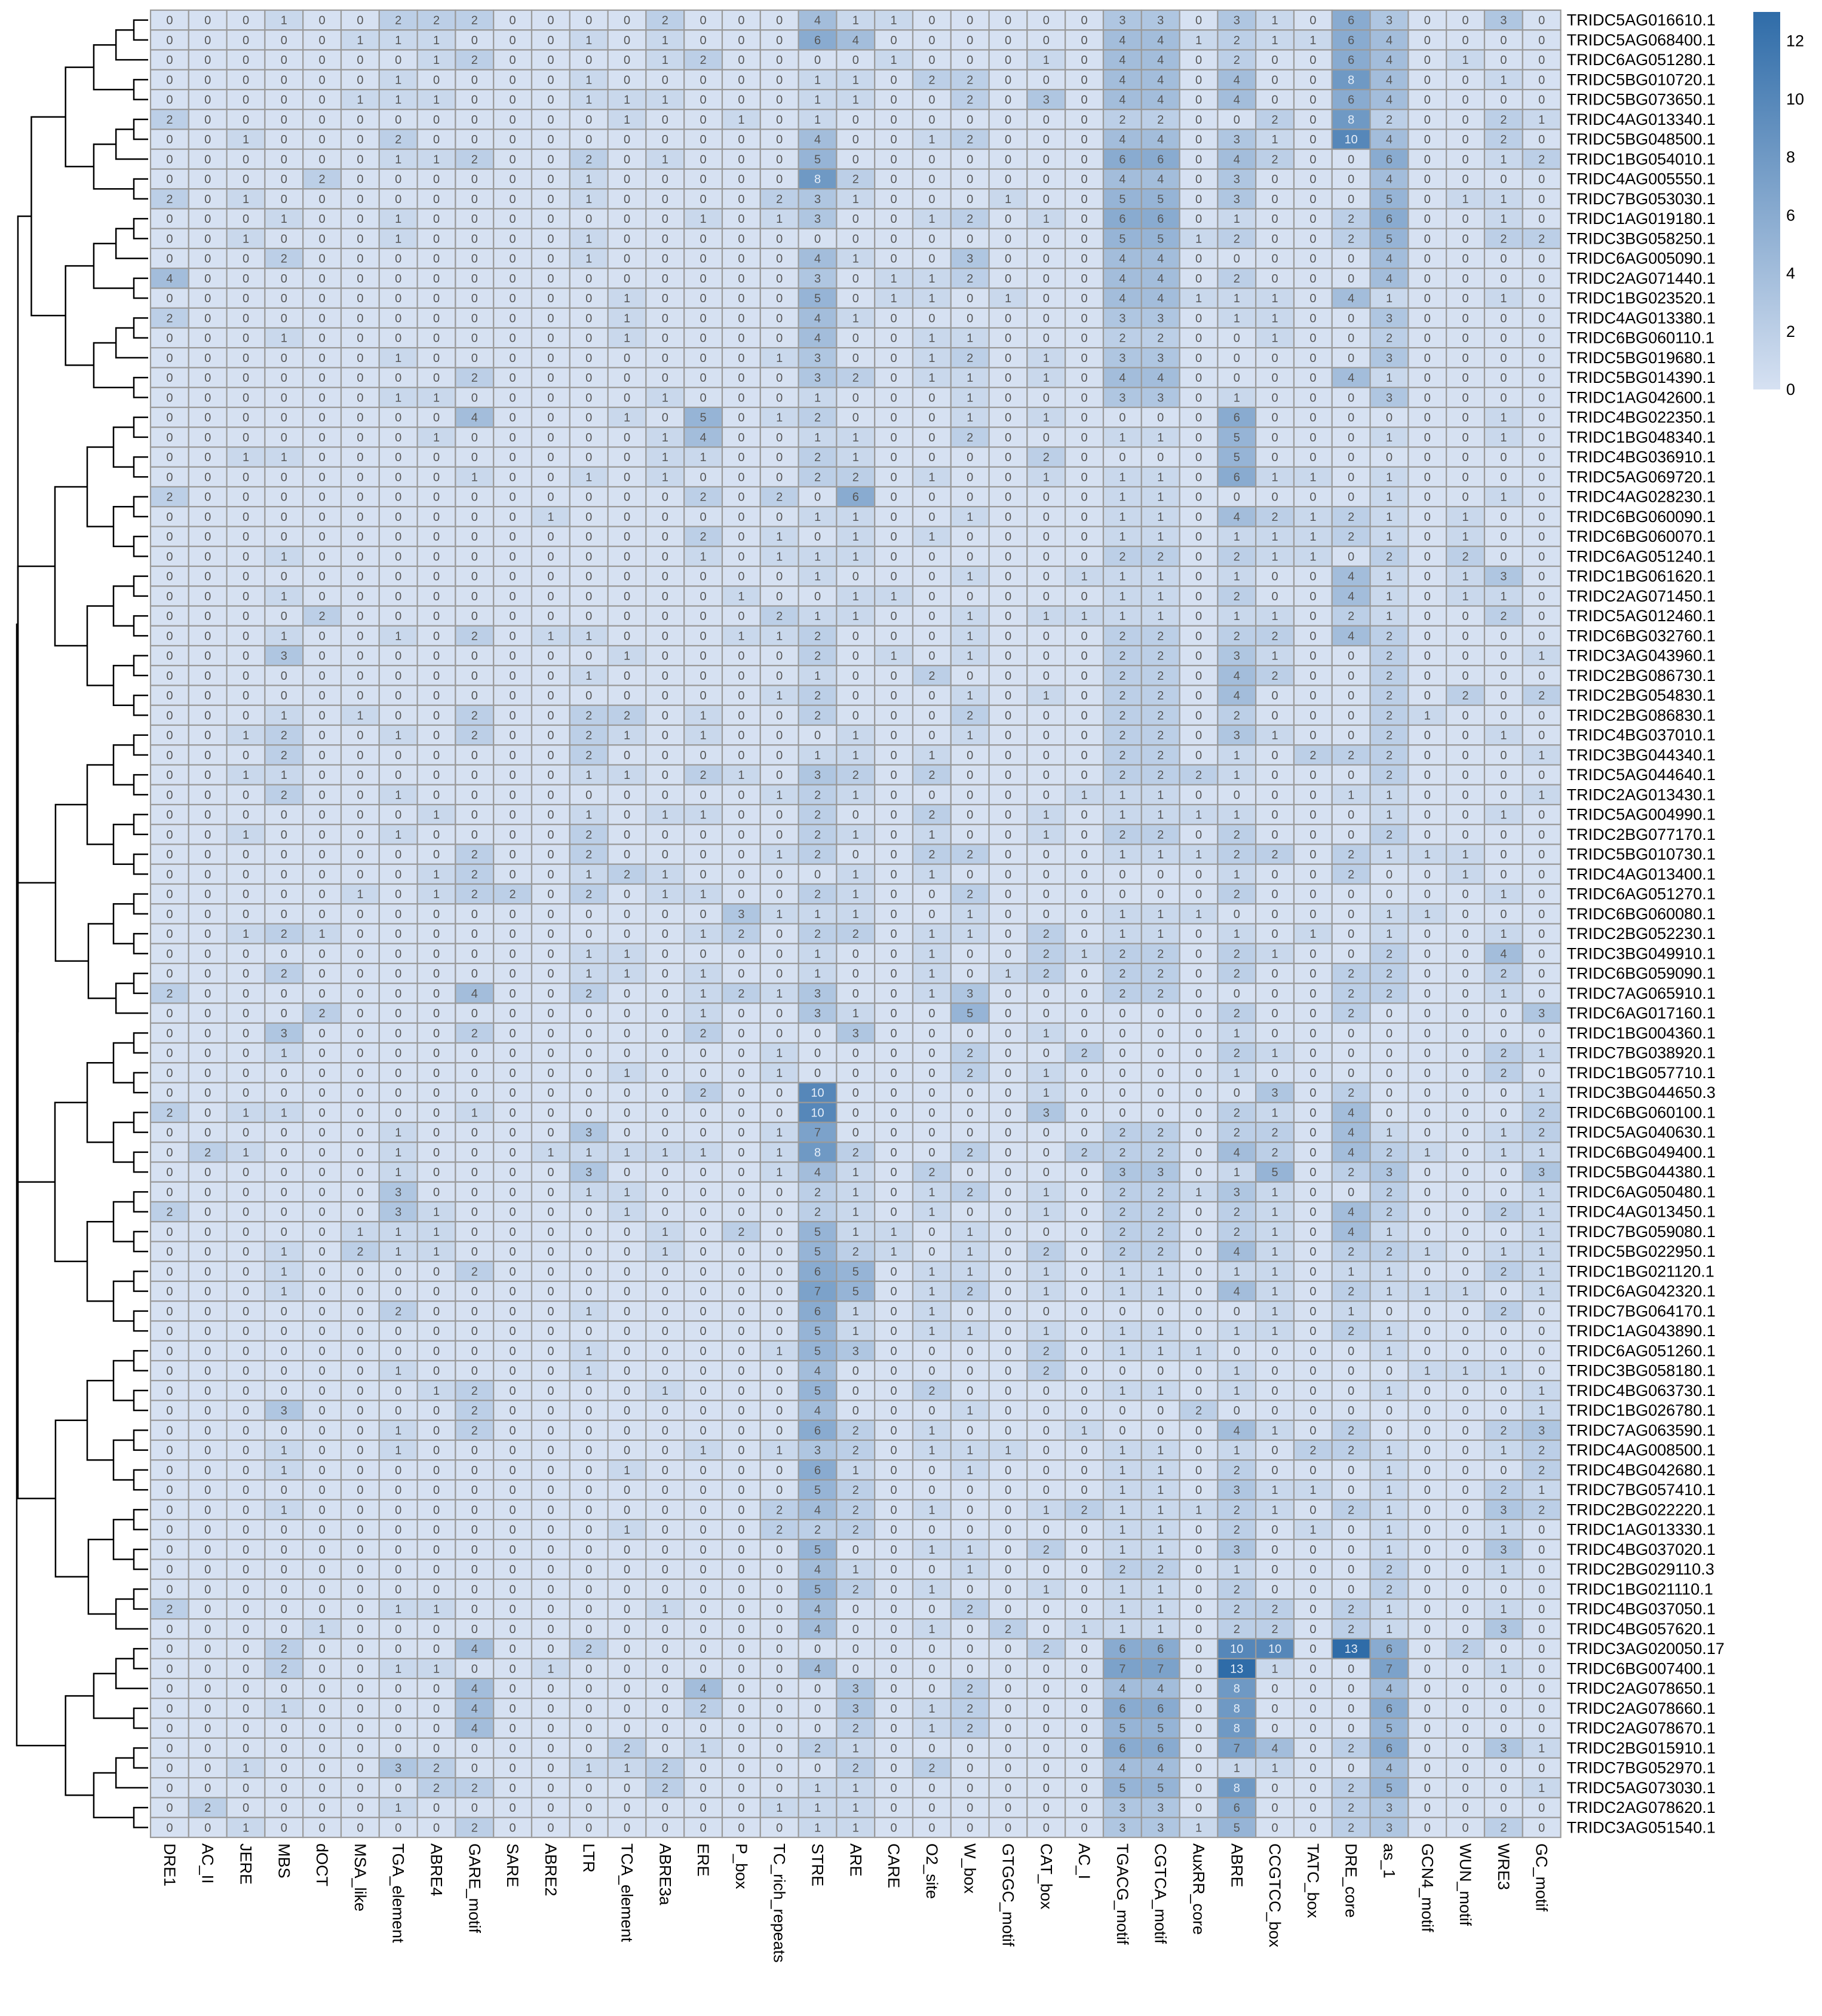  What do you see at coordinates (1160, 397) in the screenshot?
I see `cell-value-label: 3` at bounding box center [1160, 397].